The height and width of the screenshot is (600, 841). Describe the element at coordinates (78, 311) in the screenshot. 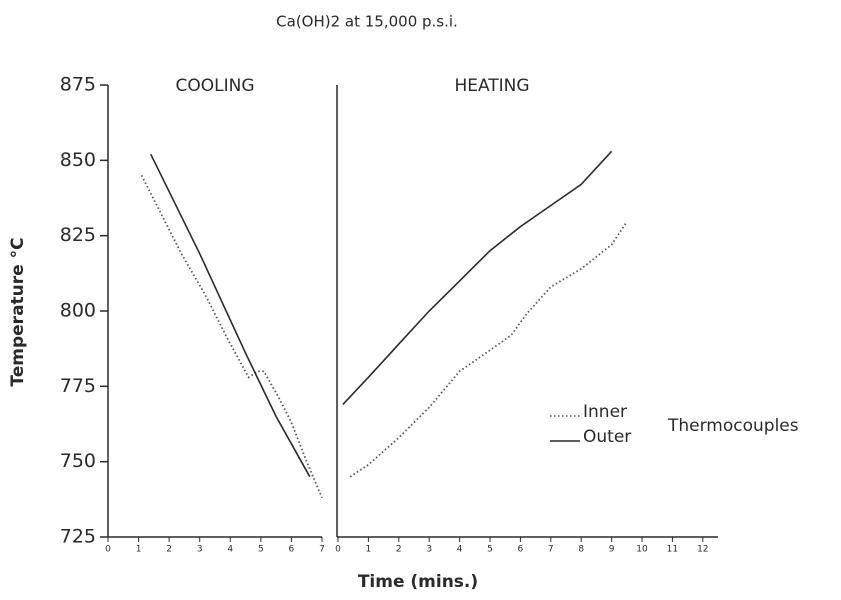

I see `y-tick-label: 800` at that location.